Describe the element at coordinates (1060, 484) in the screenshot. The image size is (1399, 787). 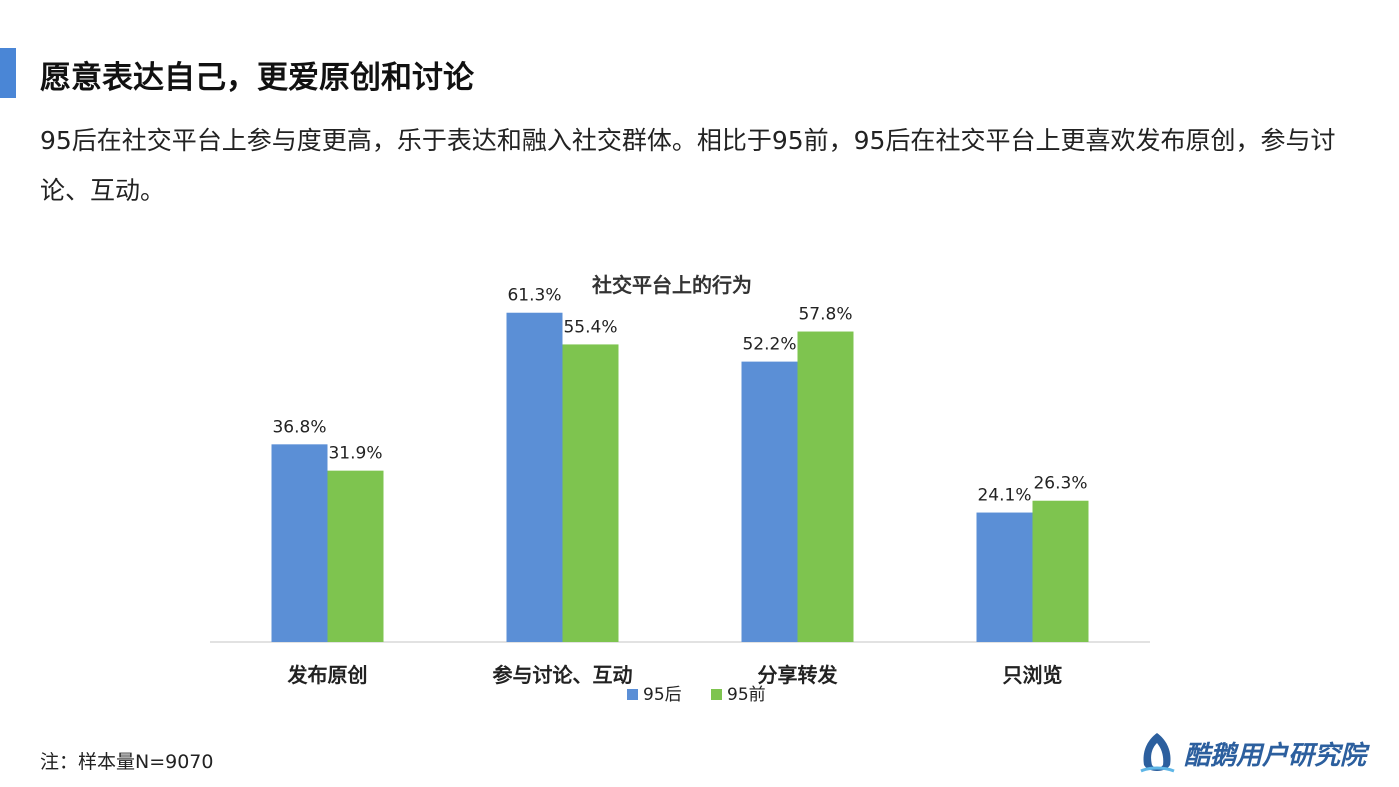
I see `data-label-pre95-3: 26.3%` at that location.